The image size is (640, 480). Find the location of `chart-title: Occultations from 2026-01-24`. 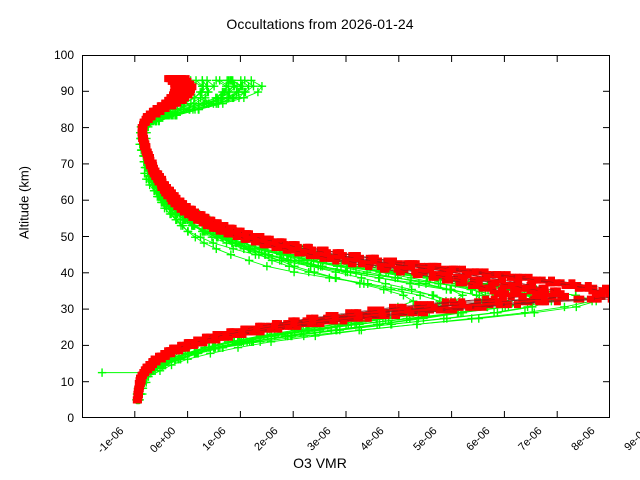

chart-title: Occultations from 2026-01-24 is located at coordinates (320, 24).